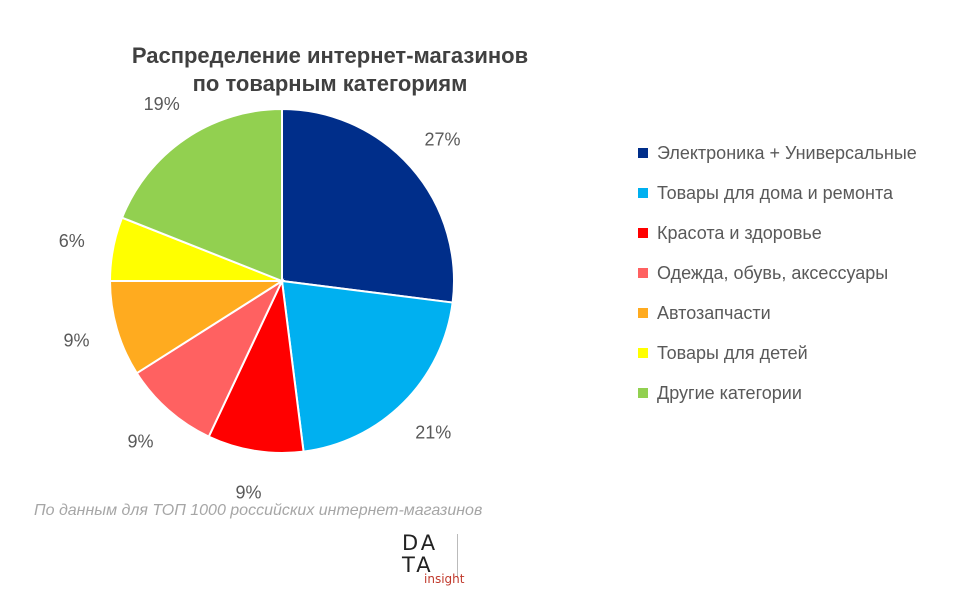 The height and width of the screenshot is (589, 964). I want to click on legend-item-5: Товары для детей, so click(777, 353).